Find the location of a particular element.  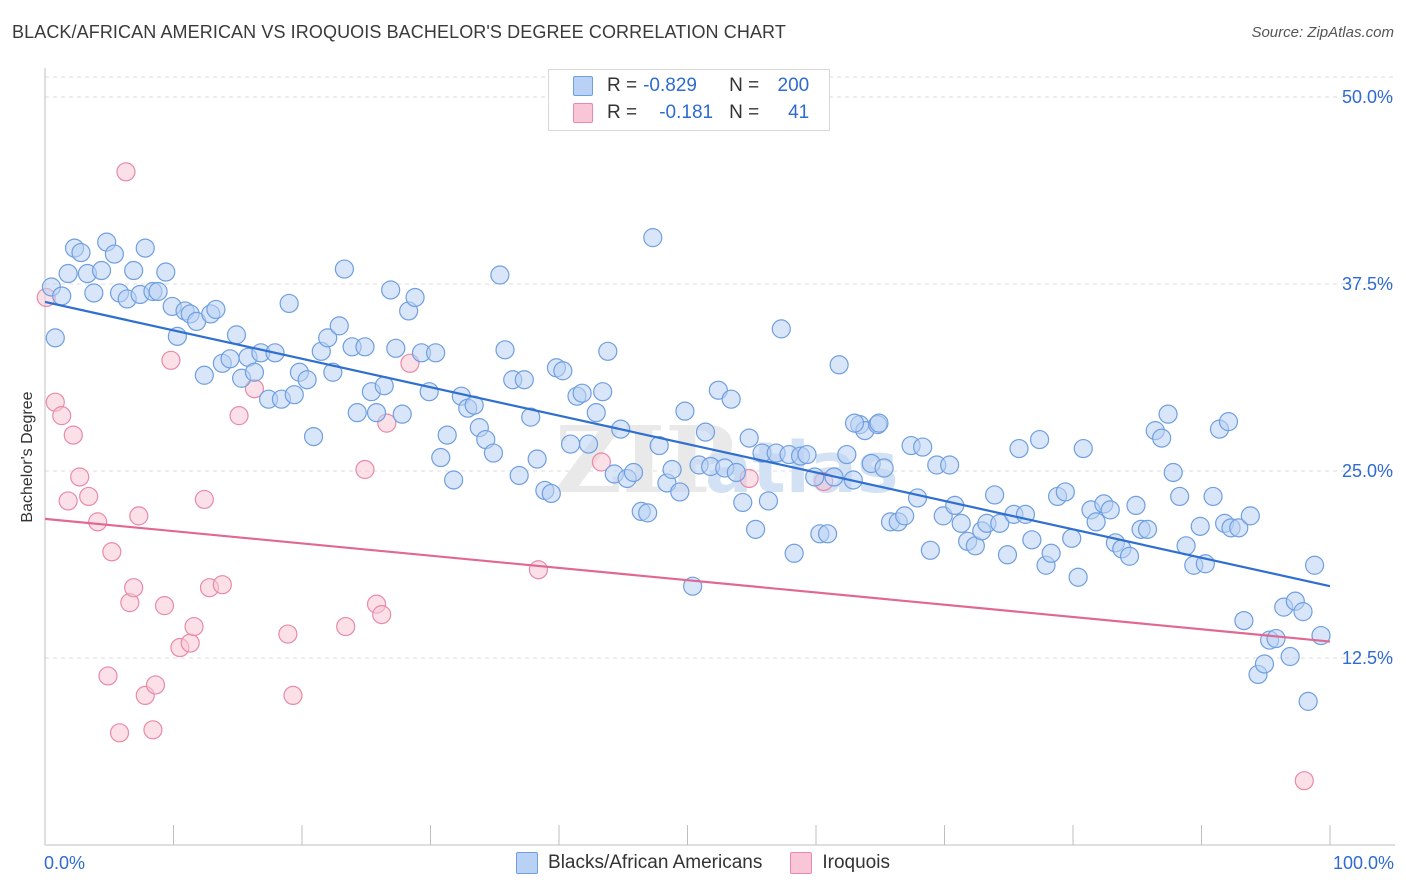

y-tick-labels: 12.5% 25.0% 37.5% 50.0% is located at coordinates (1367, 377).